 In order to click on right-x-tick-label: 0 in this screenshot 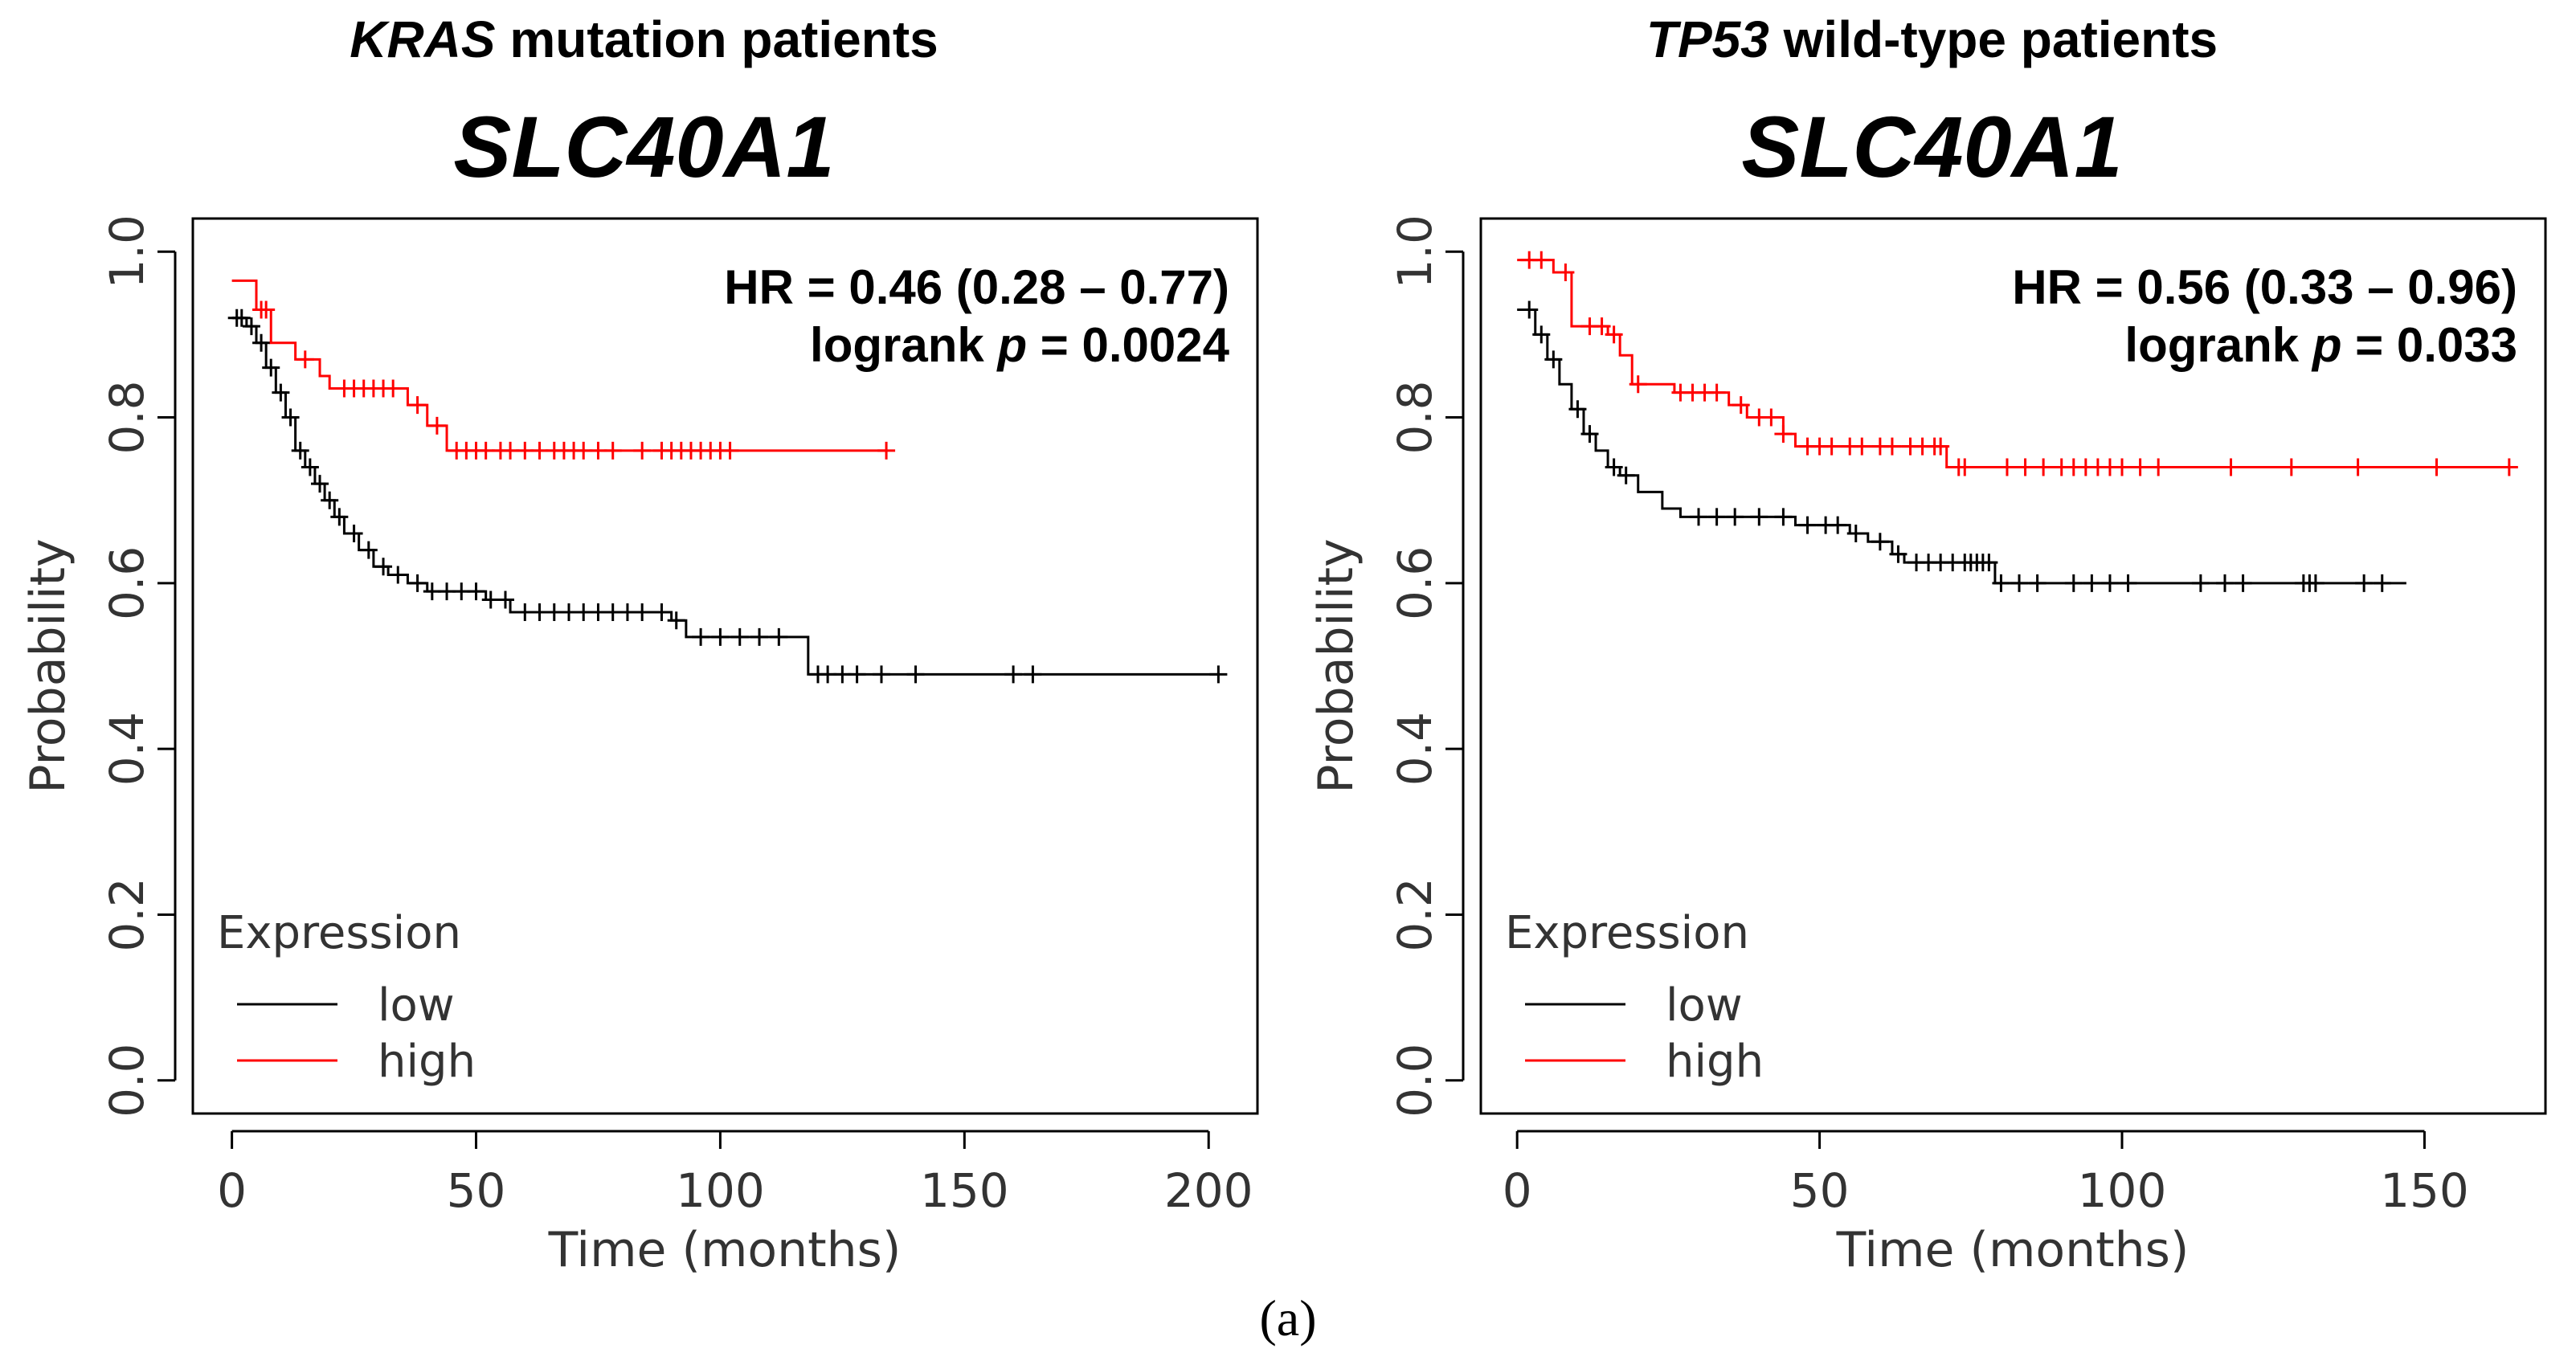, I will do `click(1517, 1190)`.